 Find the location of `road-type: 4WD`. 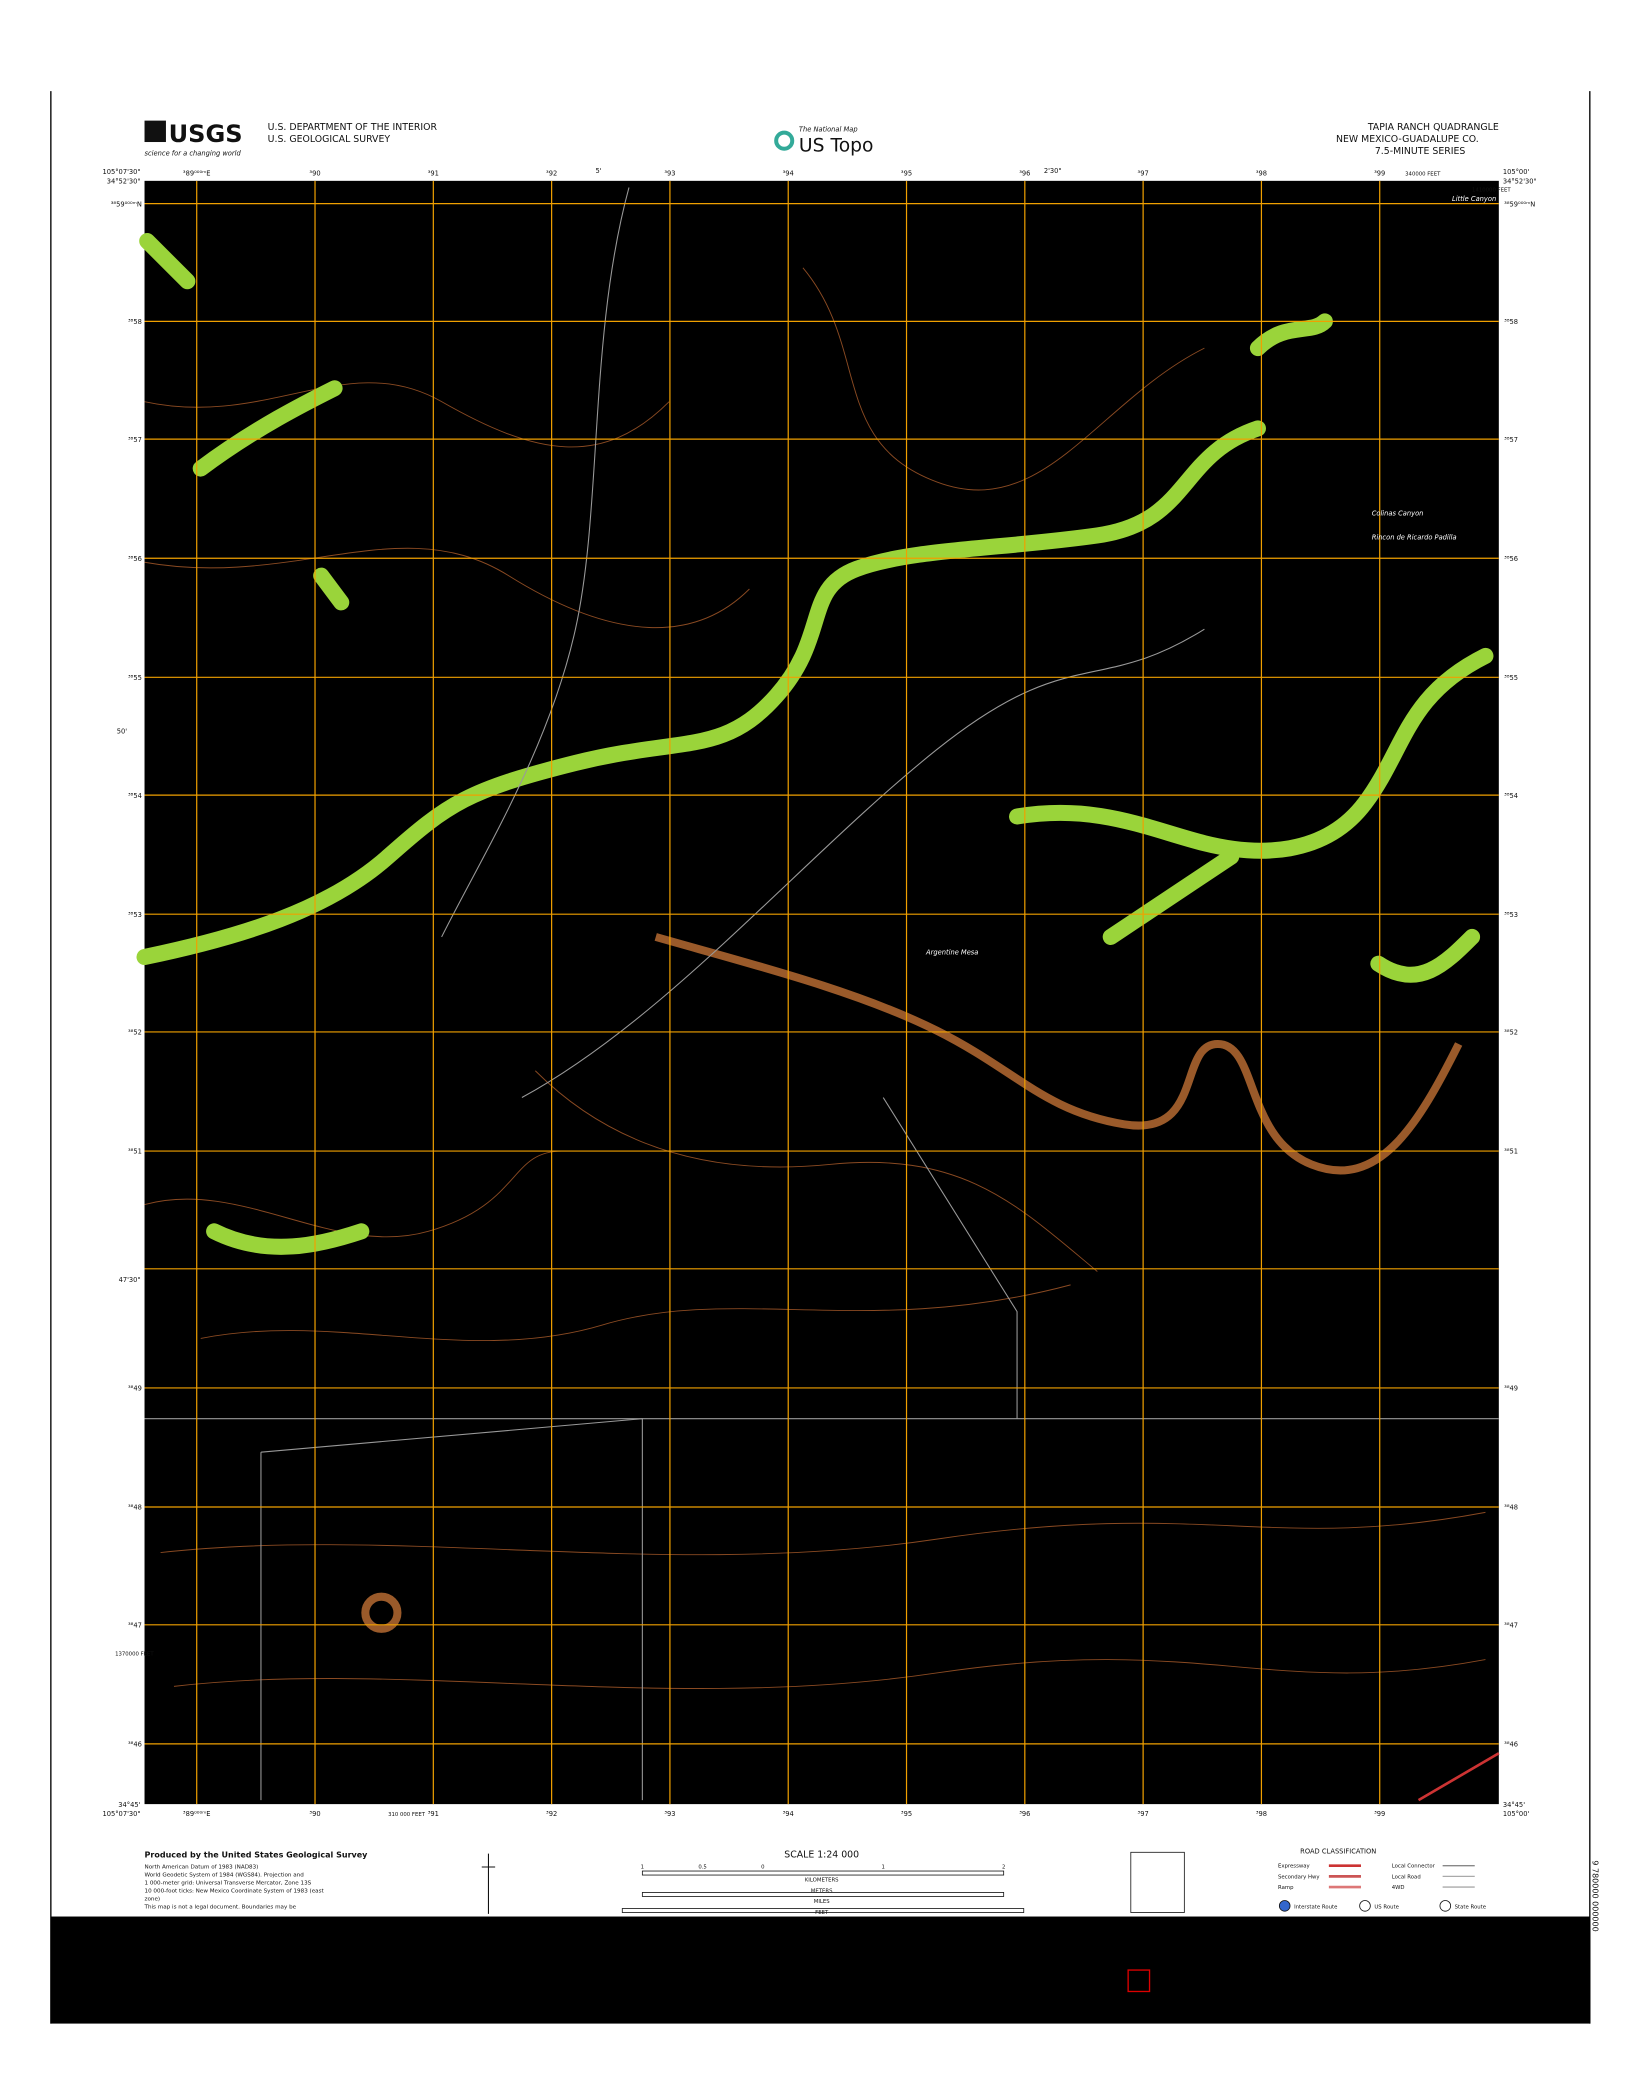

road-type: 4WD is located at coordinates (1398, 1888).